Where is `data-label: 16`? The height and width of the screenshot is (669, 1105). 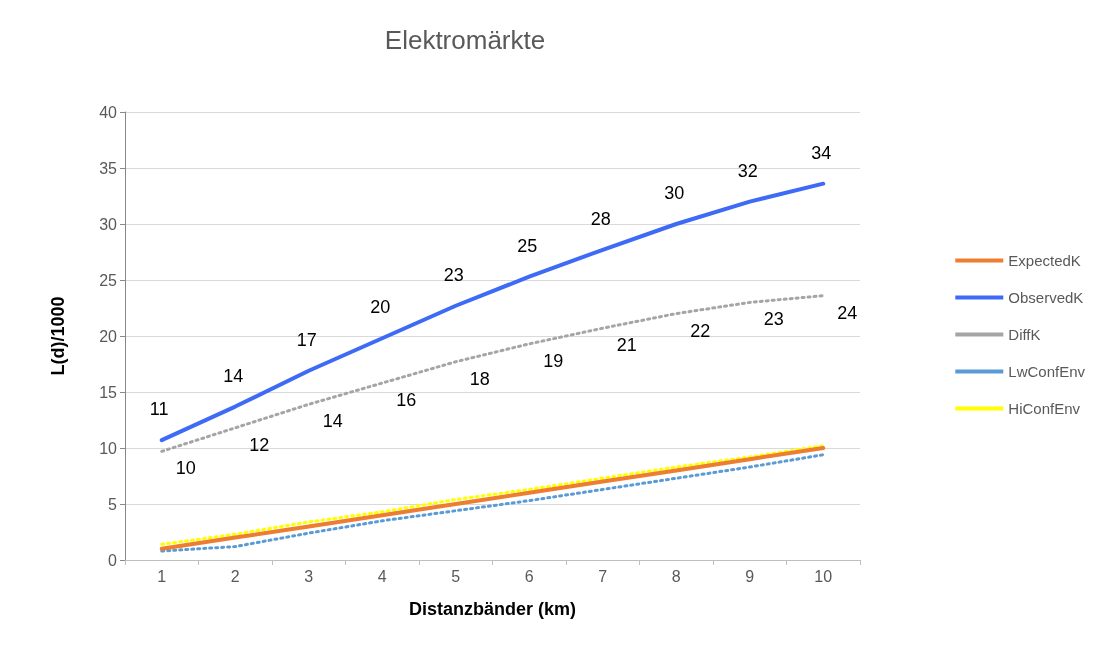 data-label: 16 is located at coordinates (406, 400).